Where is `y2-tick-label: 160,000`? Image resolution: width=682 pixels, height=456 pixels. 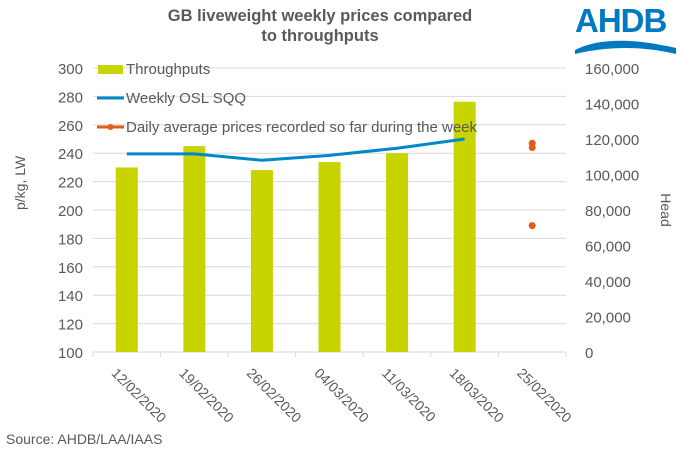
y2-tick-label: 160,000 is located at coordinates (612, 69).